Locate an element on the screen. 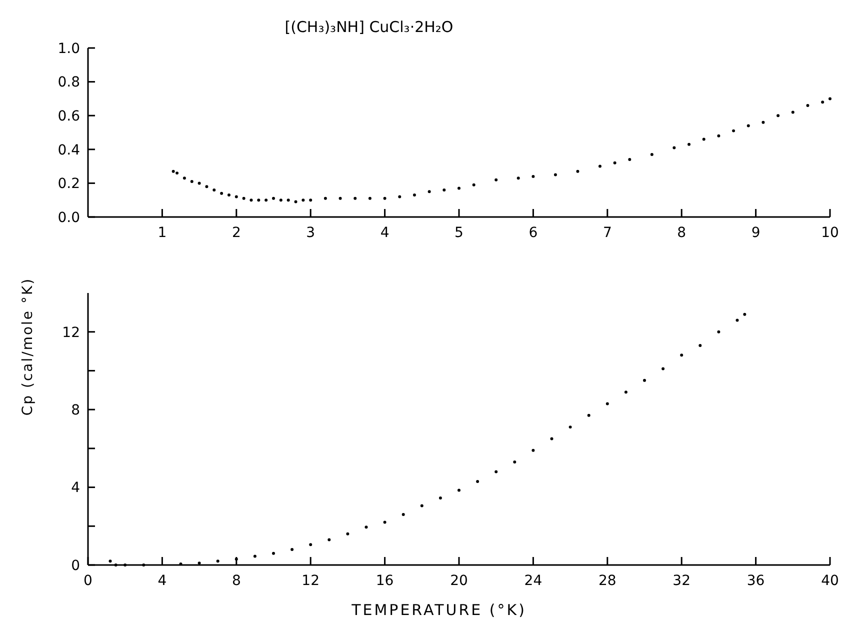 Image resolution: width=854 pixels, height=625 pixels. y-axis-title: Cp (cal/mole °K) is located at coordinates (28, 346).